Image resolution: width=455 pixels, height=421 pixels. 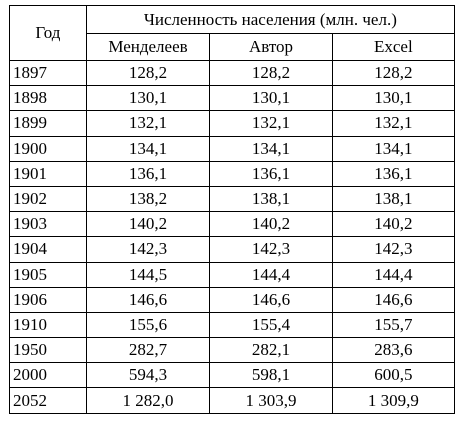 I want to click on header-row: Менделеев Автор Excel, so click(x=232, y=47).